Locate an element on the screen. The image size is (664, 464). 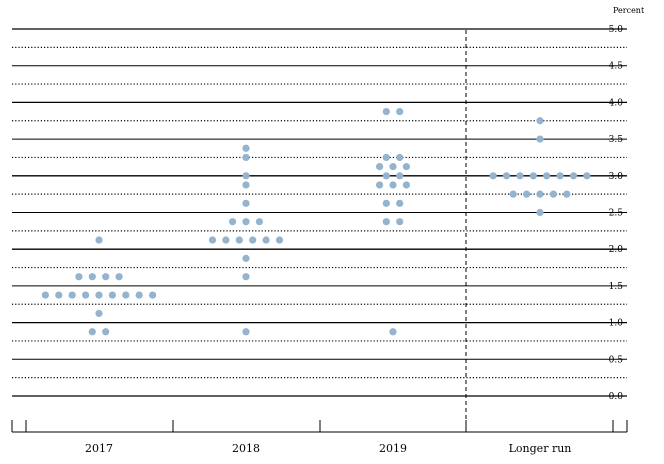
y-tick-label: 4.5 is located at coordinates (616, 67).